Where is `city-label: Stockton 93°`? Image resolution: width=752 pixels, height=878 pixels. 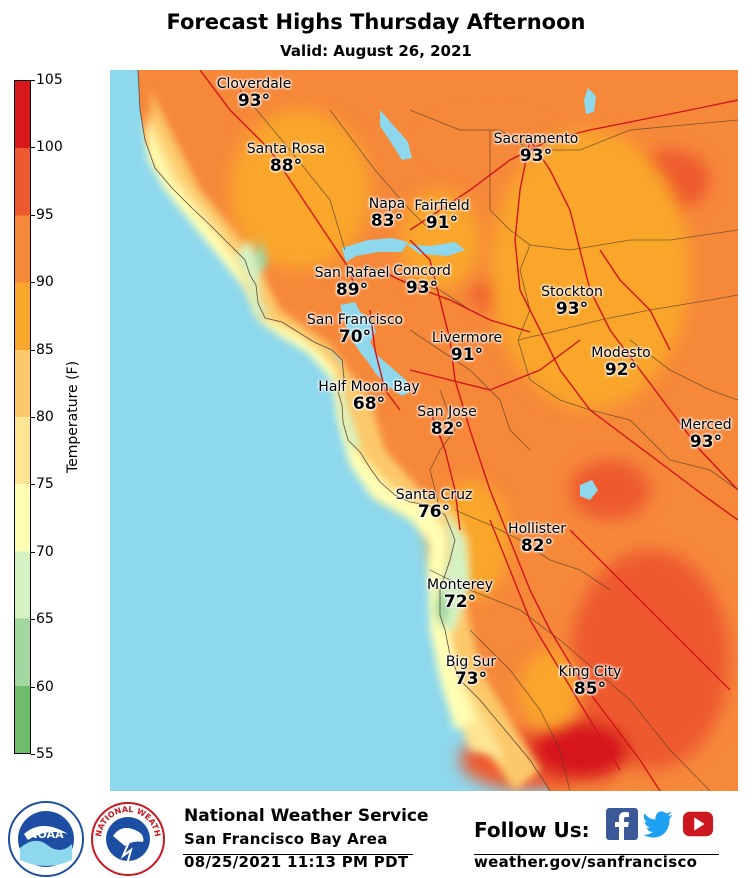 city-label: Stockton 93° is located at coordinates (572, 301).